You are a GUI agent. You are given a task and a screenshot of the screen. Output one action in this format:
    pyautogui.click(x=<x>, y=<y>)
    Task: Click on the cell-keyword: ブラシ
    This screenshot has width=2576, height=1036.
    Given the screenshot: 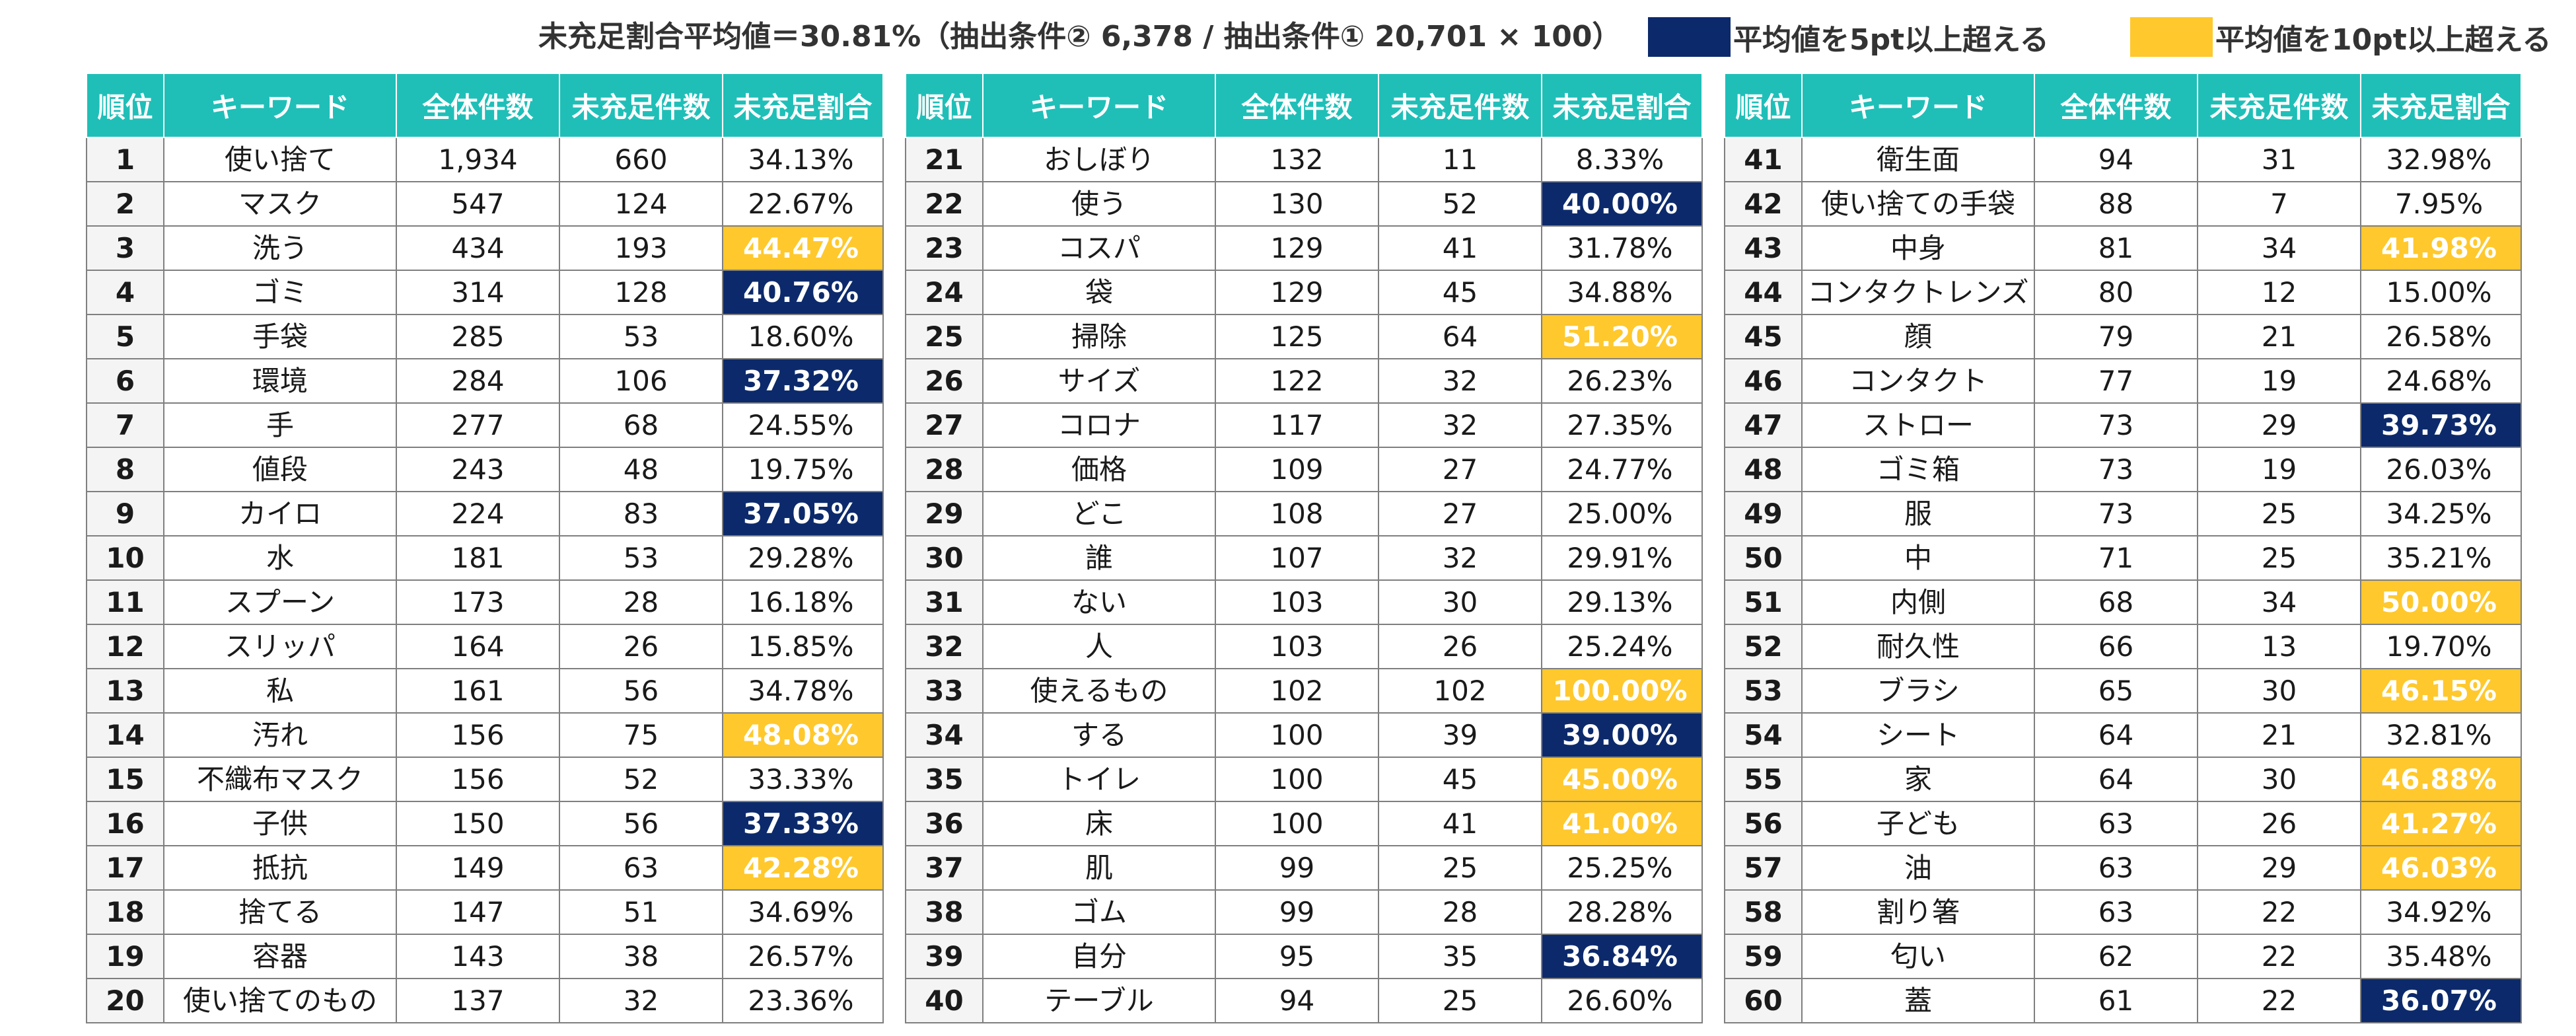 What is the action you would take?
    pyautogui.click(x=1918, y=691)
    